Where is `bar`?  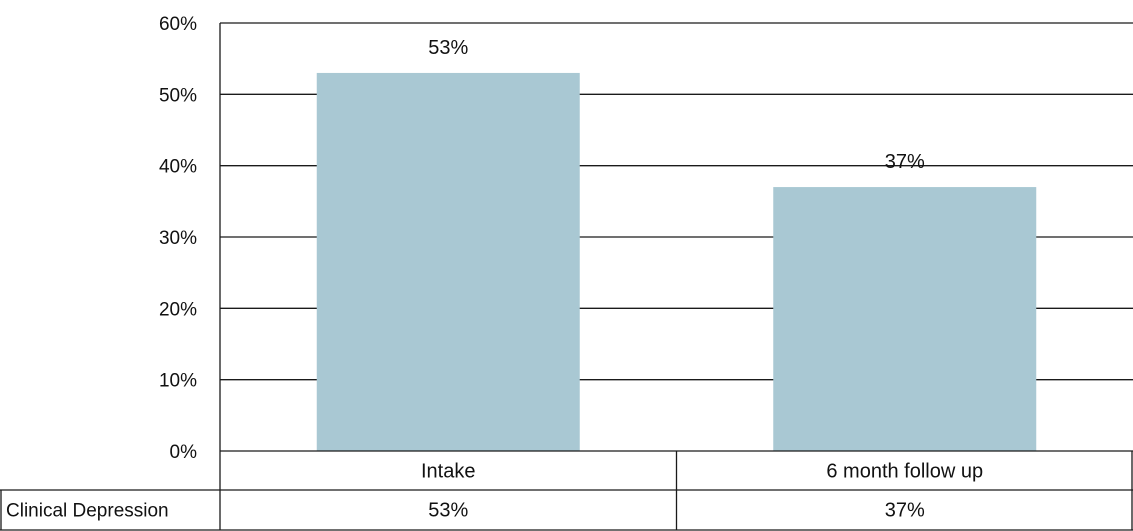 bar is located at coordinates (905, 319).